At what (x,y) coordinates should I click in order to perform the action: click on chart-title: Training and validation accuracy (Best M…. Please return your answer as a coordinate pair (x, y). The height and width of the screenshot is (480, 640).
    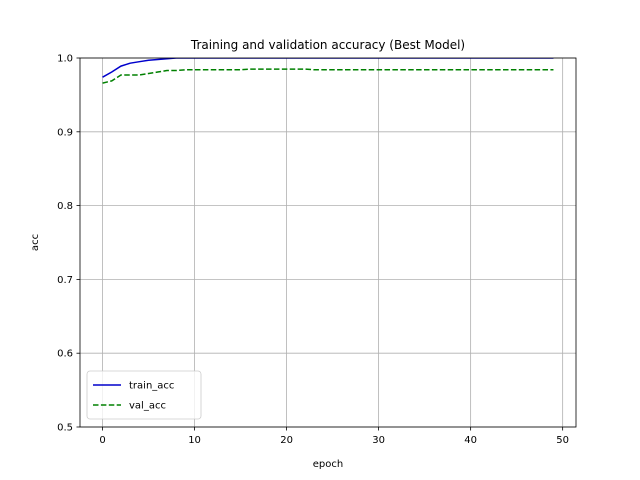
    Looking at the image, I should click on (327, 45).